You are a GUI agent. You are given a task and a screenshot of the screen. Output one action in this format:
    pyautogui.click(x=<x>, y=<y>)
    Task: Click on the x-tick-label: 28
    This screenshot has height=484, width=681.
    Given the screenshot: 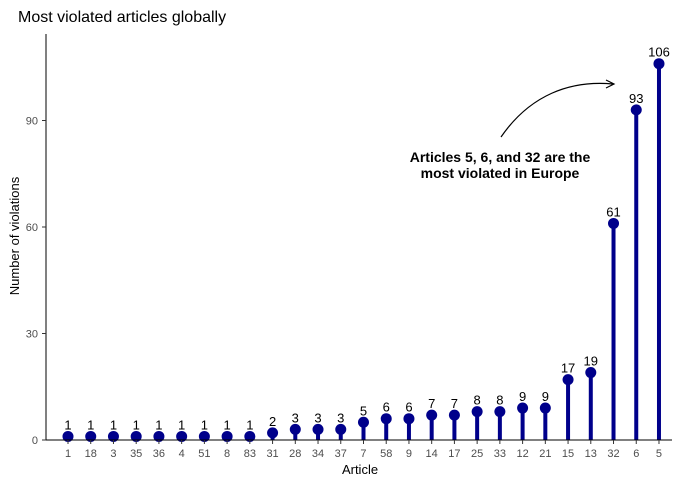 What is the action you would take?
    pyautogui.click(x=295, y=454)
    